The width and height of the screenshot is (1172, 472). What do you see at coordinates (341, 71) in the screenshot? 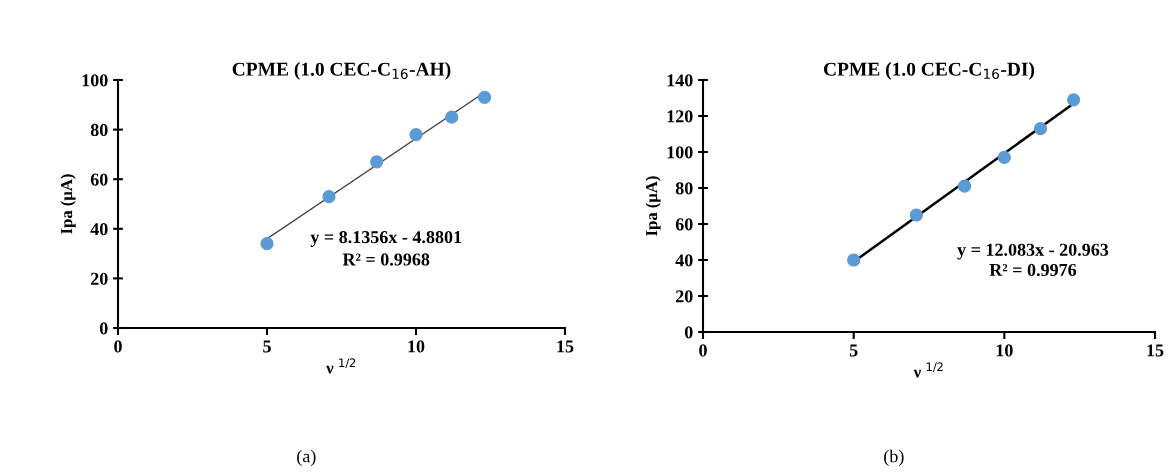
I see `chart-title: CPME (1.0 CEC-C$_{16}$-AH)` at bounding box center [341, 71].